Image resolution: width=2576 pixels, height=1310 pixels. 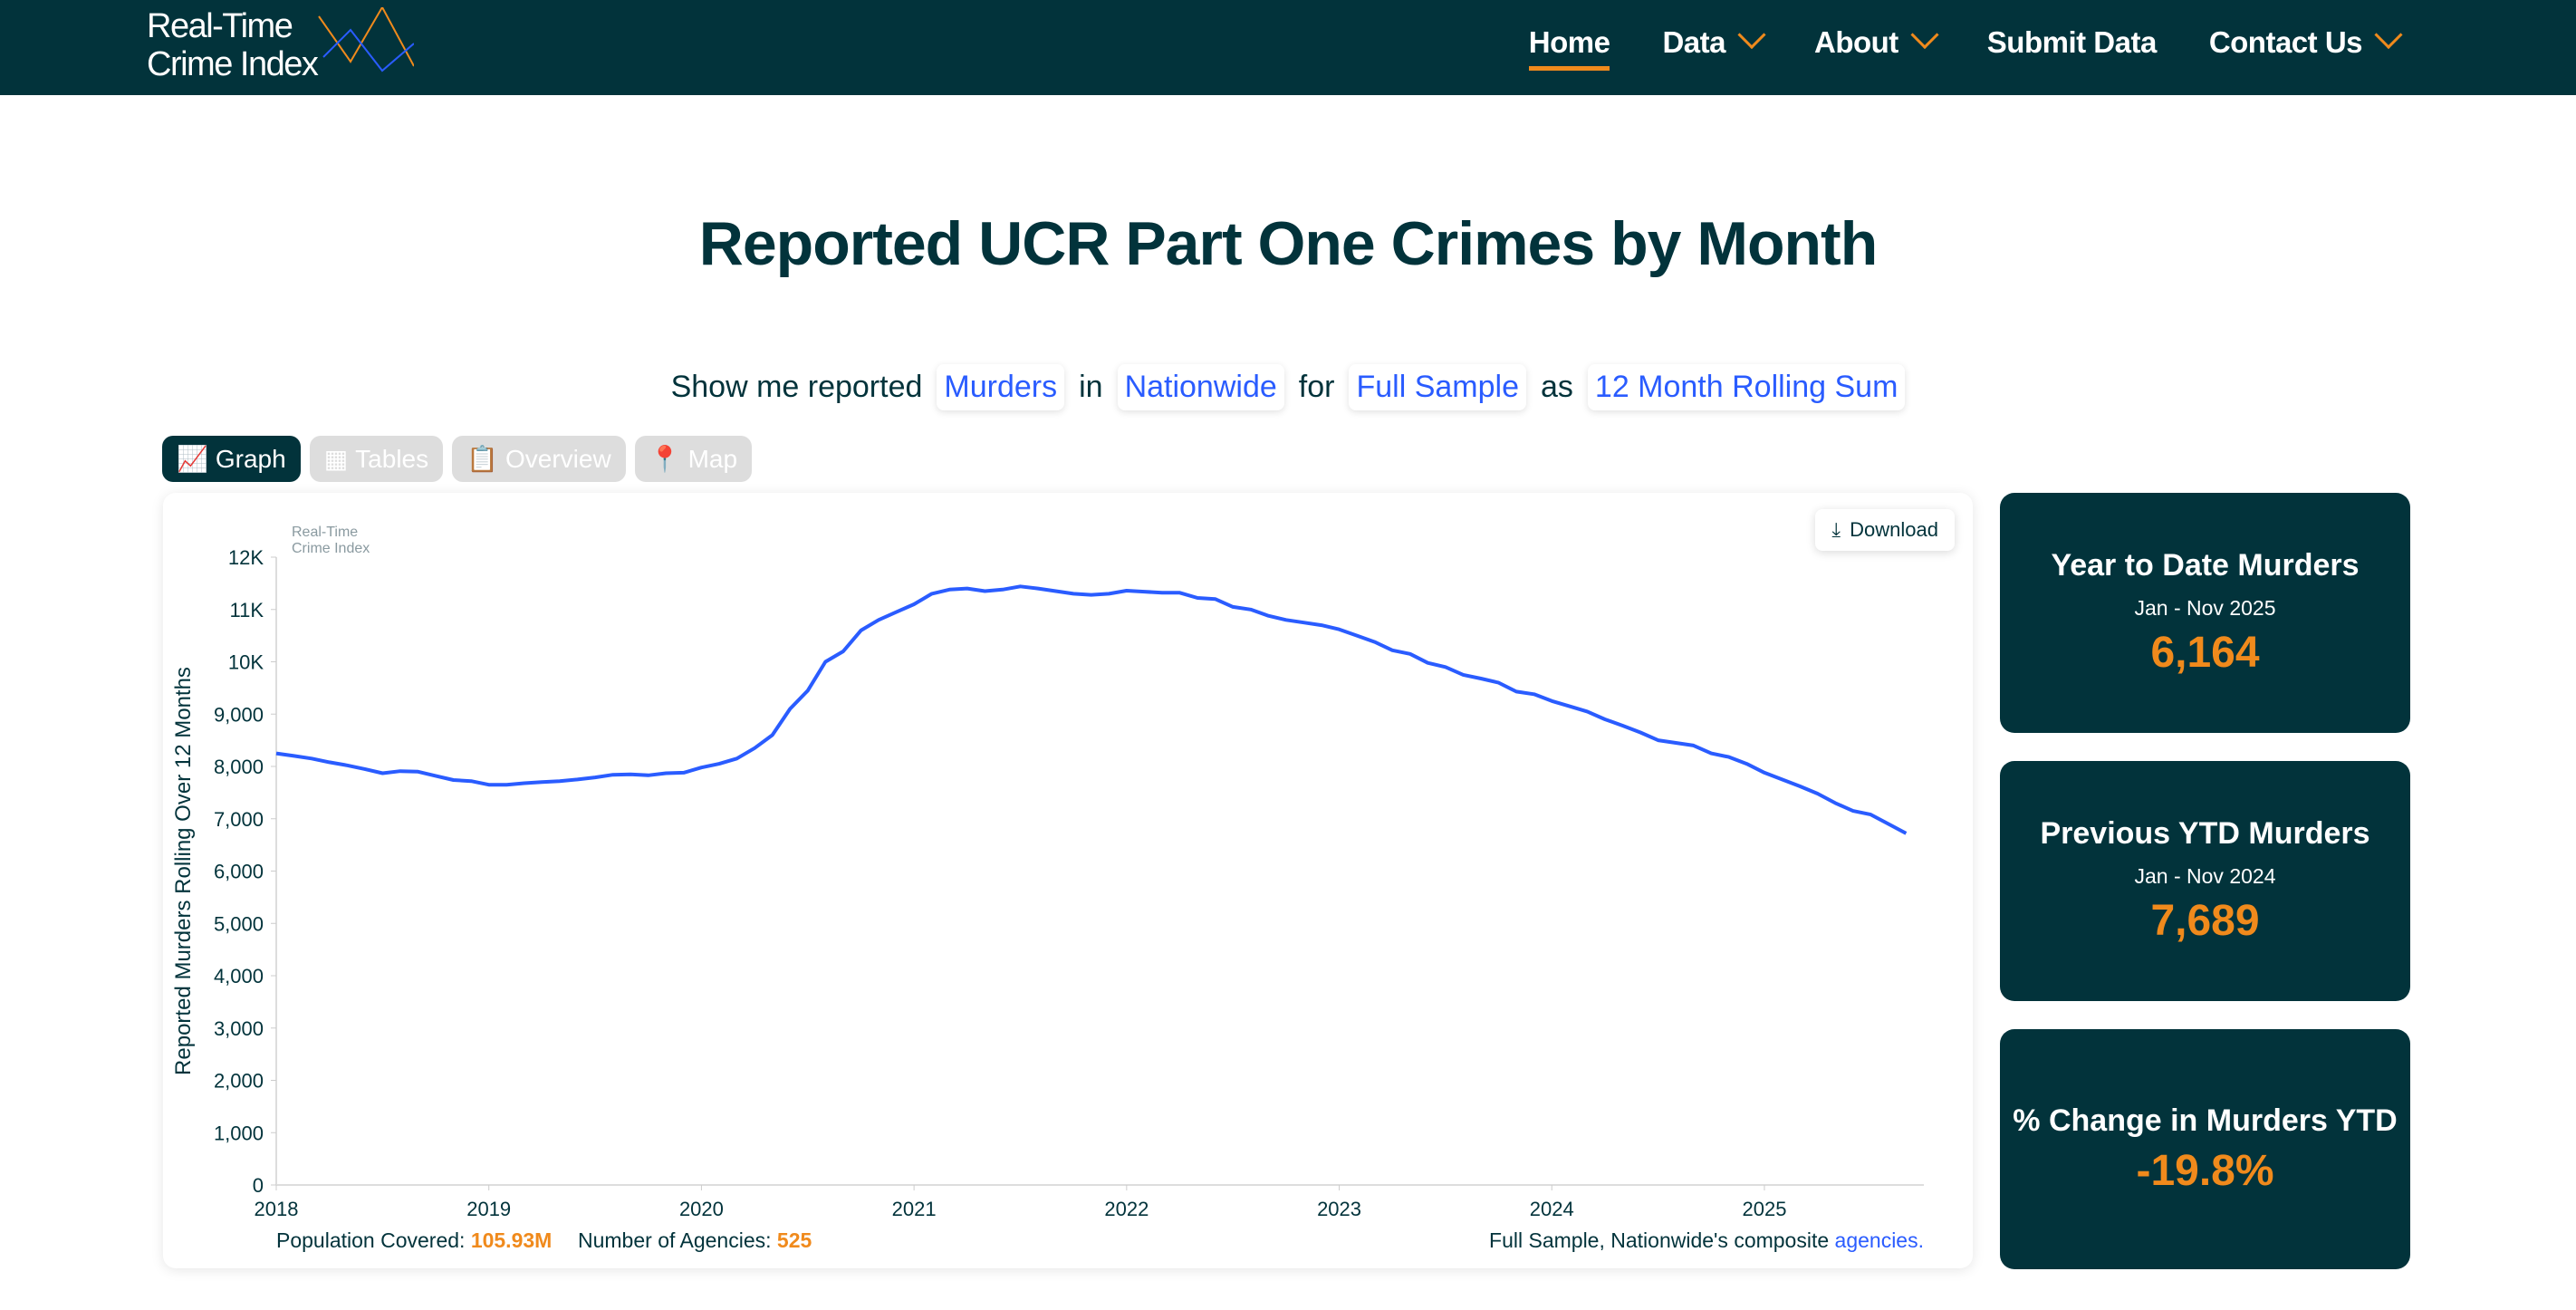 I want to click on nav-label: About, so click(x=1855, y=42).